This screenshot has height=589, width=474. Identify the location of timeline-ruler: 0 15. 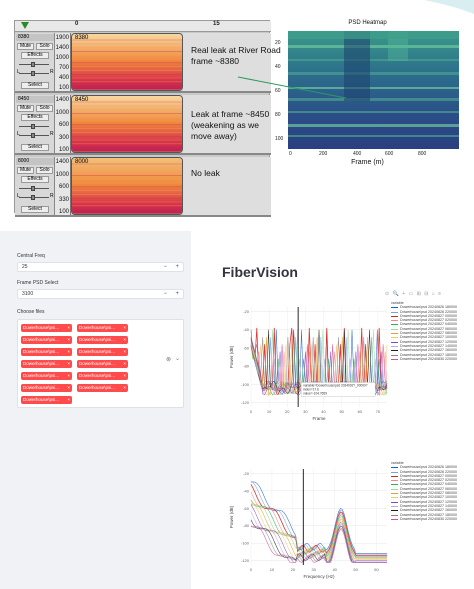
(143, 26).